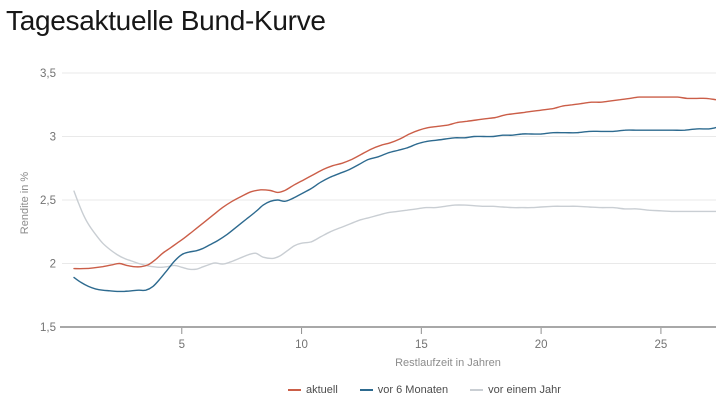  Describe the element at coordinates (25, 203) in the screenshot. I see `y-axis-title: Rendite in %` at that location.